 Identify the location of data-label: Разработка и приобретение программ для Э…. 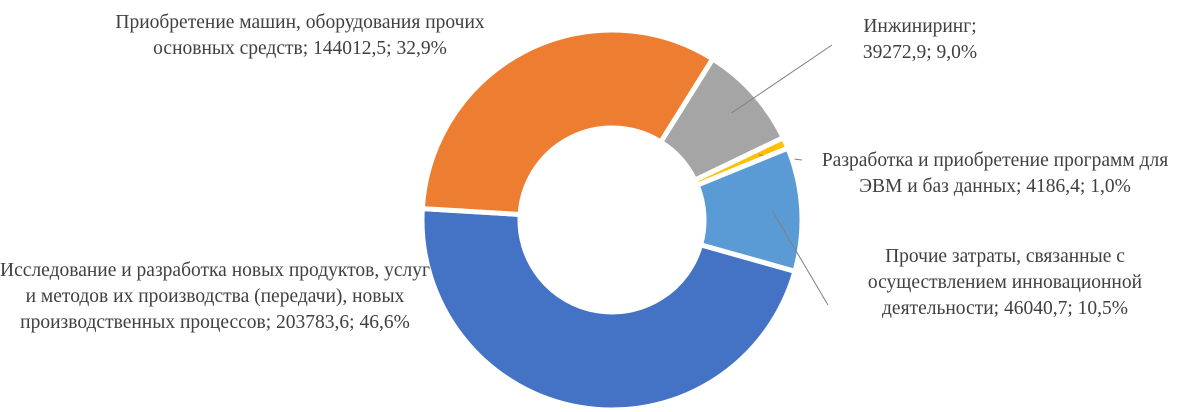
(995, 174).